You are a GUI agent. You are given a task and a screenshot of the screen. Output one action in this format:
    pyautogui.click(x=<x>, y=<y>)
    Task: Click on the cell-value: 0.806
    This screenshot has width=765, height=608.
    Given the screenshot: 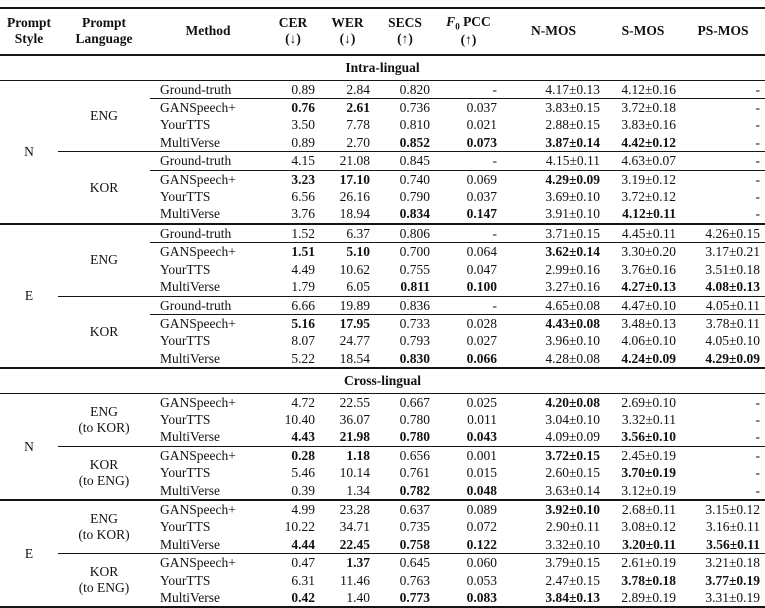 What is the action you would take?
    pyautogui.click(x=405, y=233)
    